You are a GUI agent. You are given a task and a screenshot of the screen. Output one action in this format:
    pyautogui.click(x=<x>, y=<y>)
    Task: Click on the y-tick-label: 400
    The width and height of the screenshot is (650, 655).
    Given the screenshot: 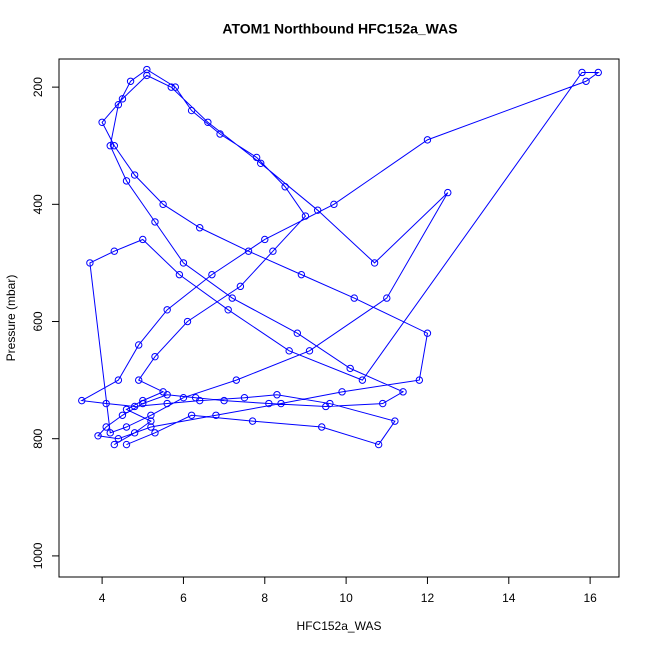 What is the action you would take?
    pyautogui.click(x=38, y=204)
    